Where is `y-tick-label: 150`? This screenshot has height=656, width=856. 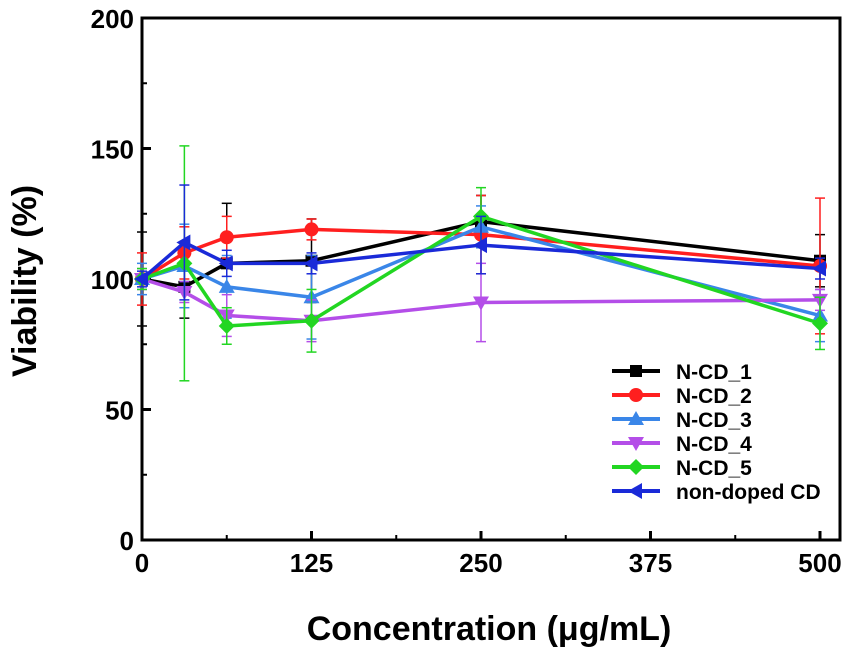
y-tick-label: 150 is located at coordinates (112, 150).